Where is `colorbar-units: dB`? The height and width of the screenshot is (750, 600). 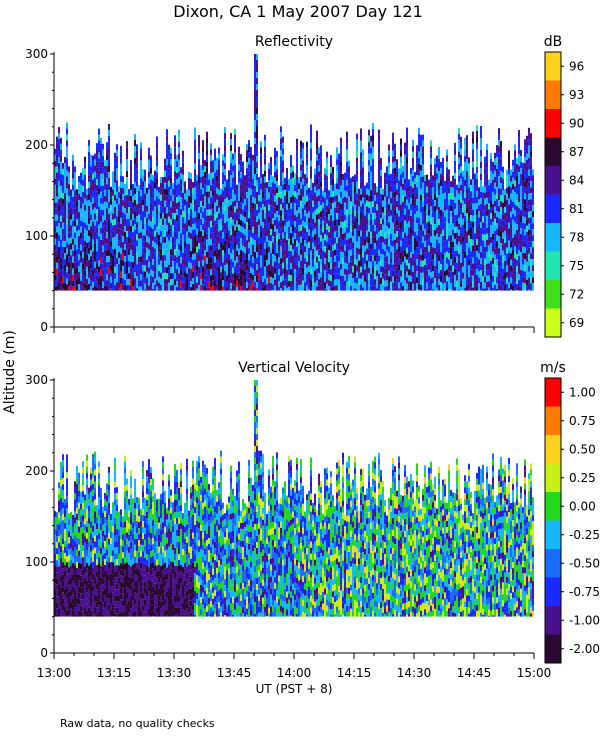 colorbar-units: dB is located at coordinates (553, 42).